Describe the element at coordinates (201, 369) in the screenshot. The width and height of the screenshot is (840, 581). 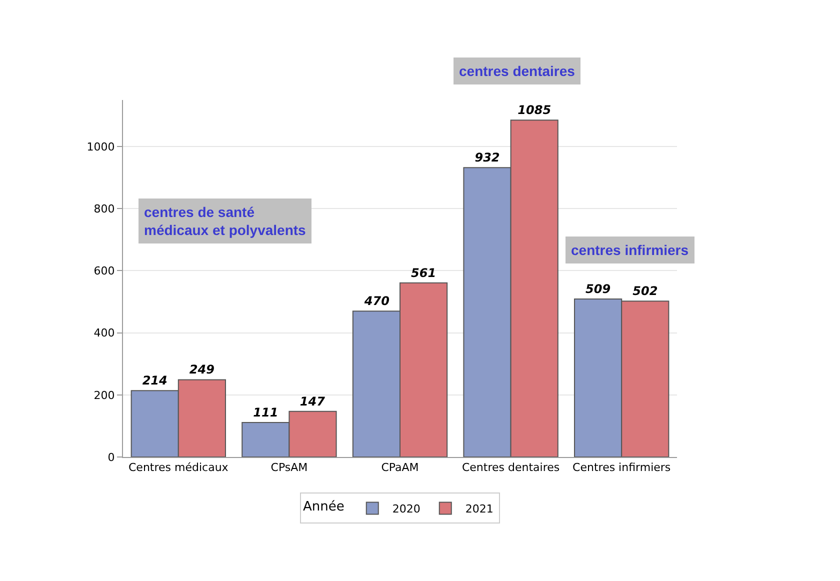
I see `data-label: 249` at that location.